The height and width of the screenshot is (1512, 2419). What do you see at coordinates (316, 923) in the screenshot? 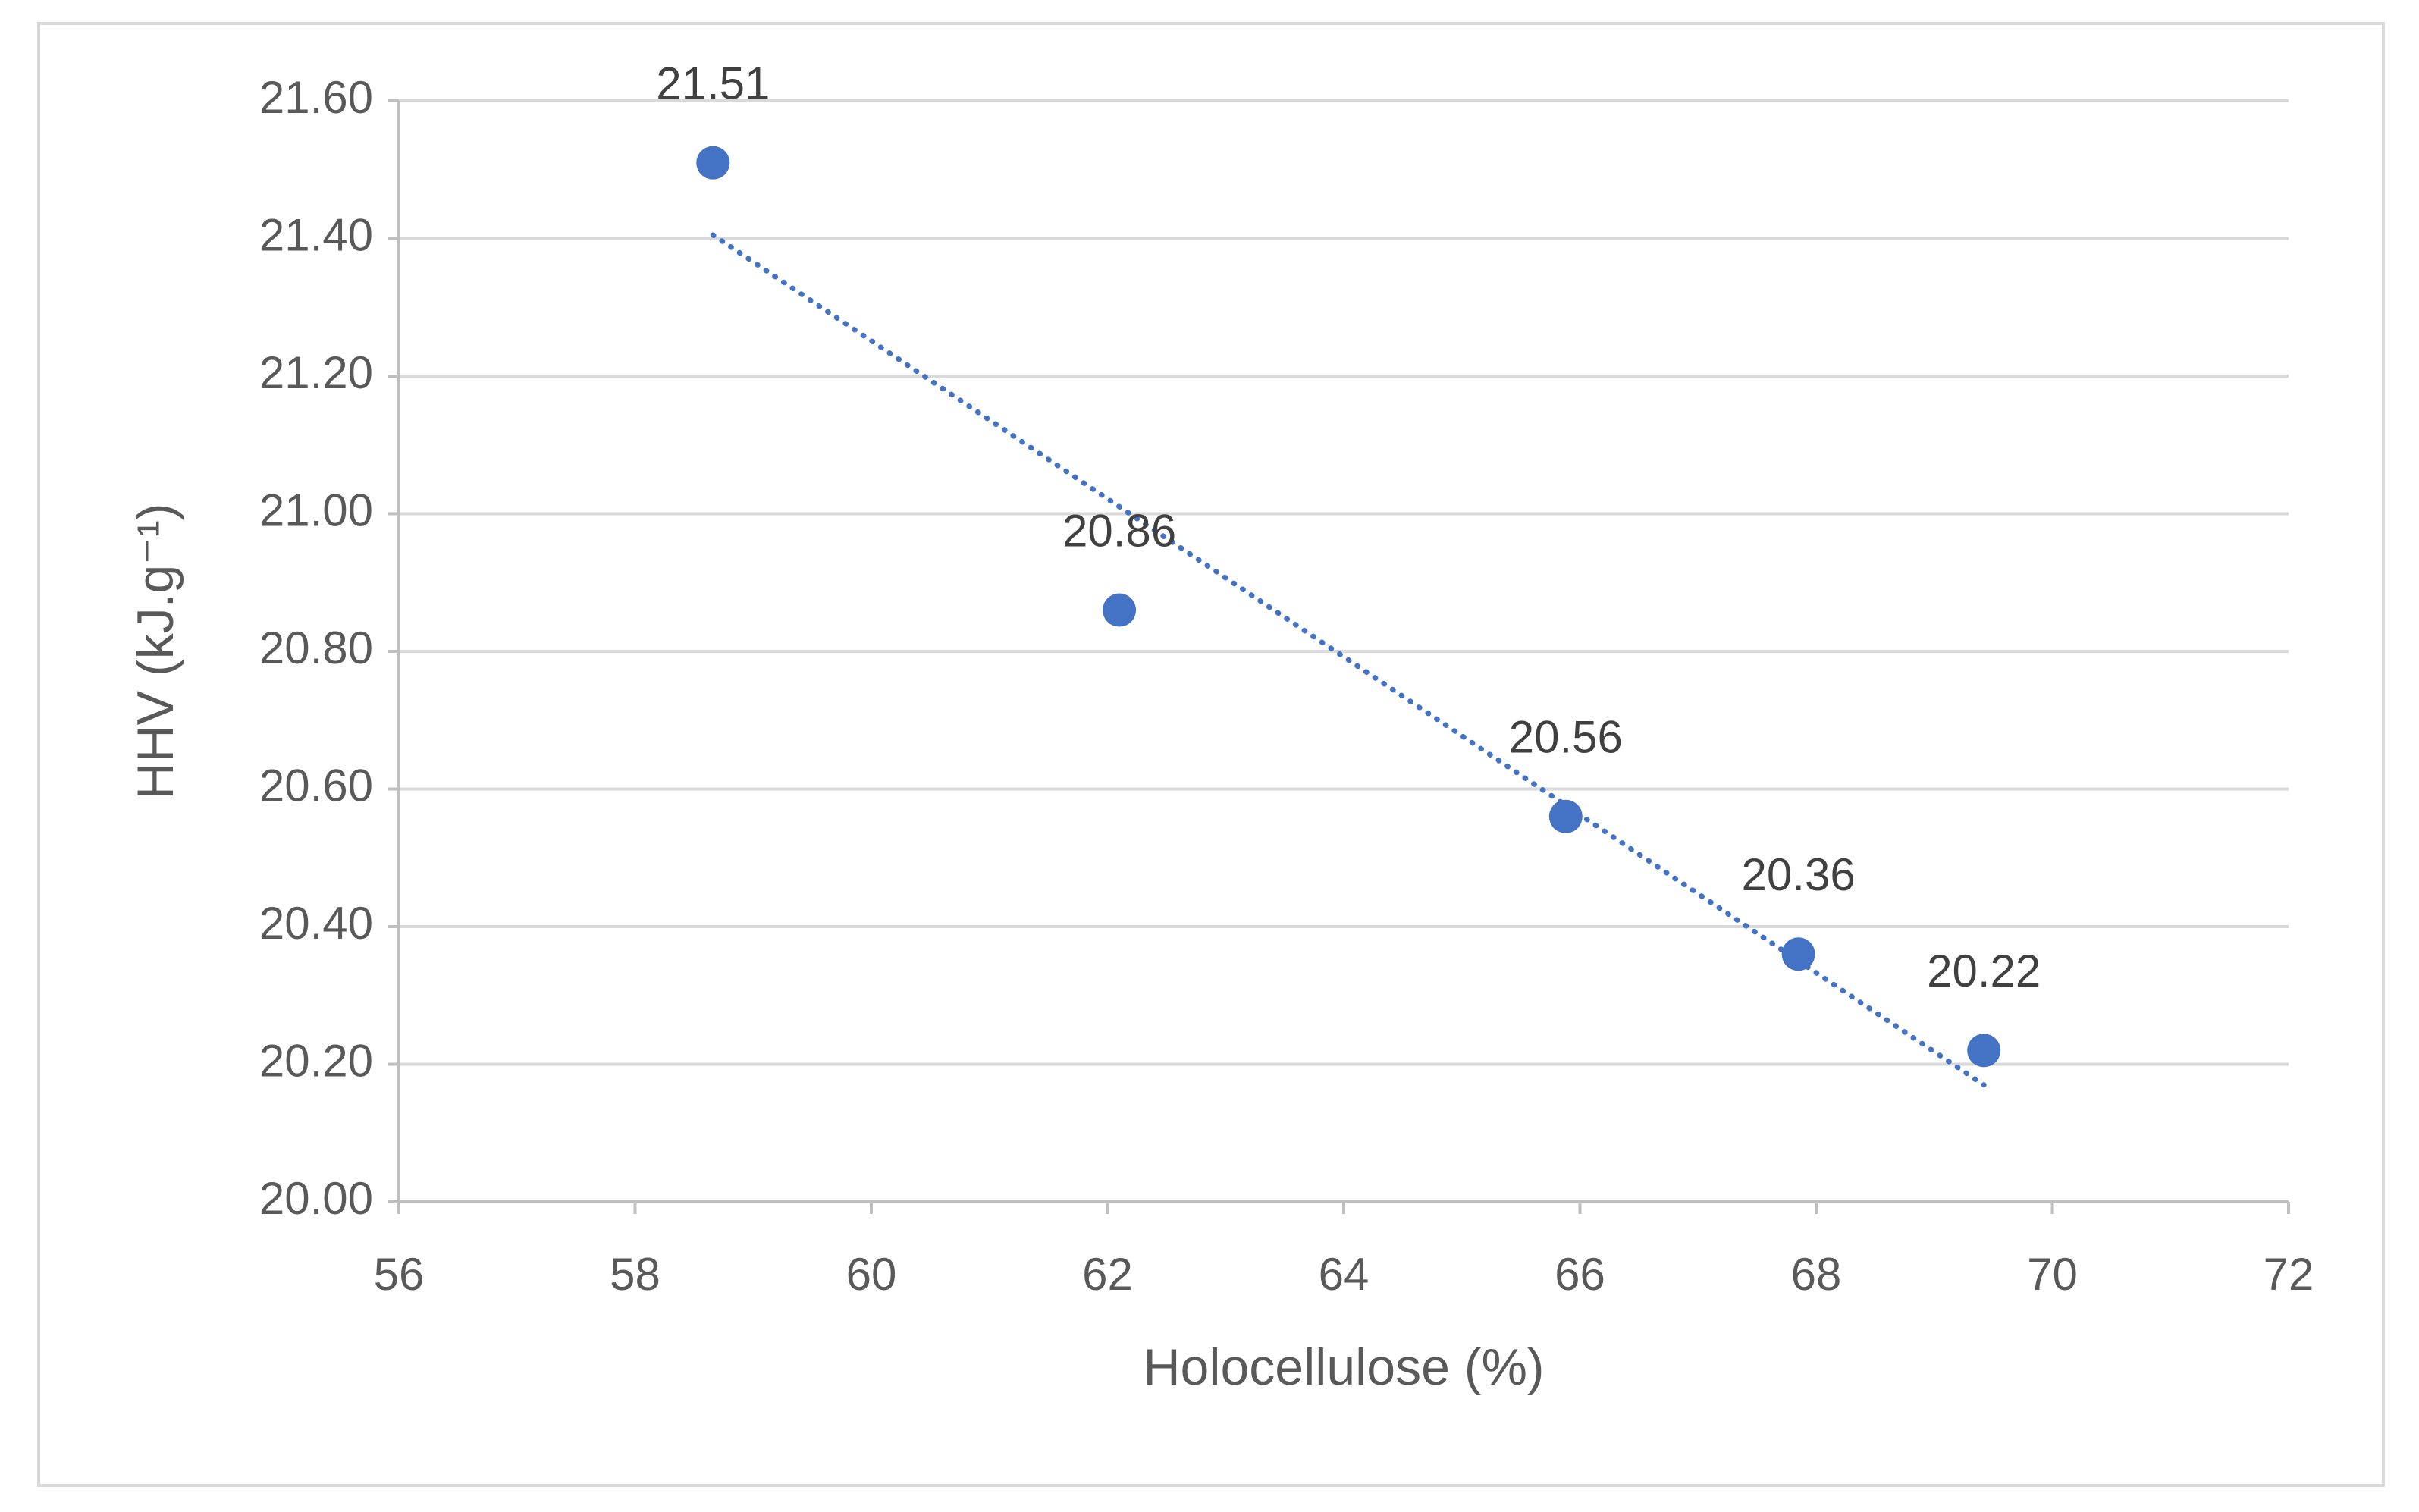
I see `y-tick-label: 20.40` at bounding box center [316, 923].